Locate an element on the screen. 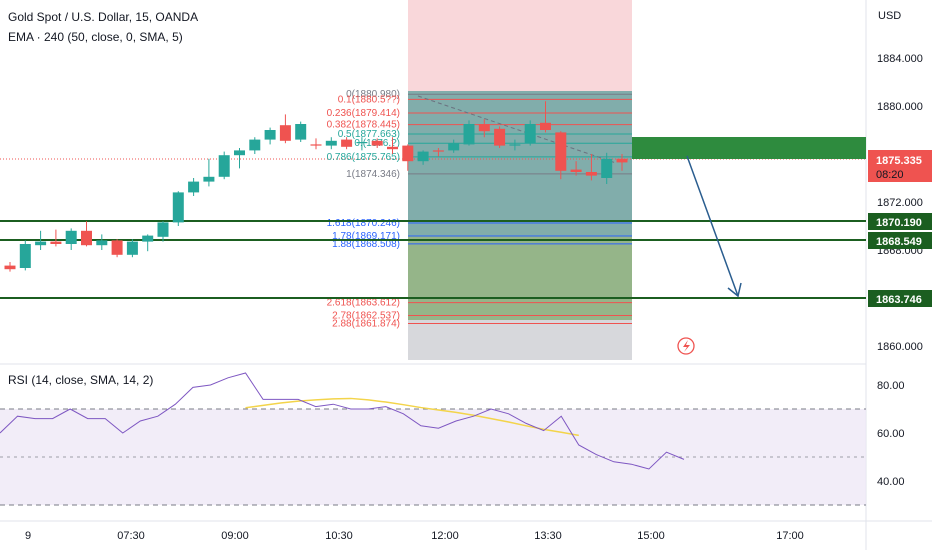 The height and width of the screenshot is (550, 932). fib-label: 0.236(1879.414) is located at coordinates (363, 113).